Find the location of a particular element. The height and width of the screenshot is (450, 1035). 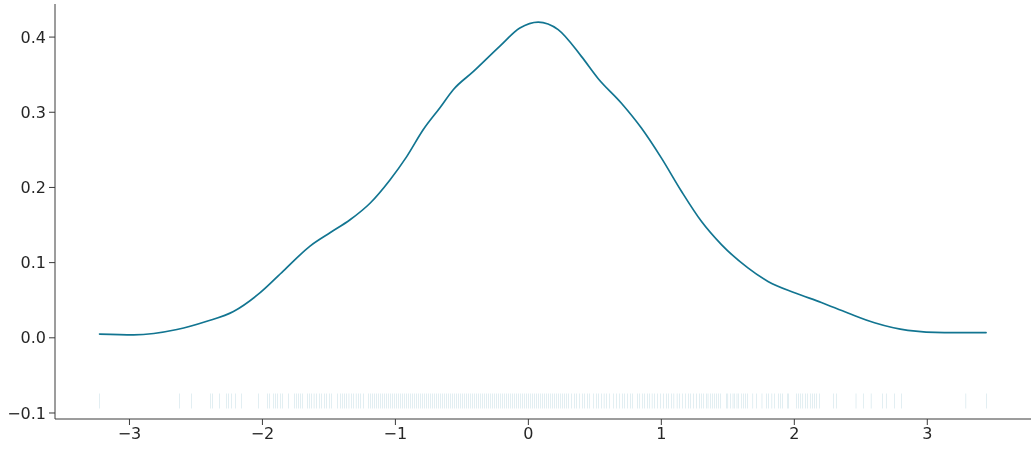

y-tick-label: 0.3 is located at coordinates (33, 112).